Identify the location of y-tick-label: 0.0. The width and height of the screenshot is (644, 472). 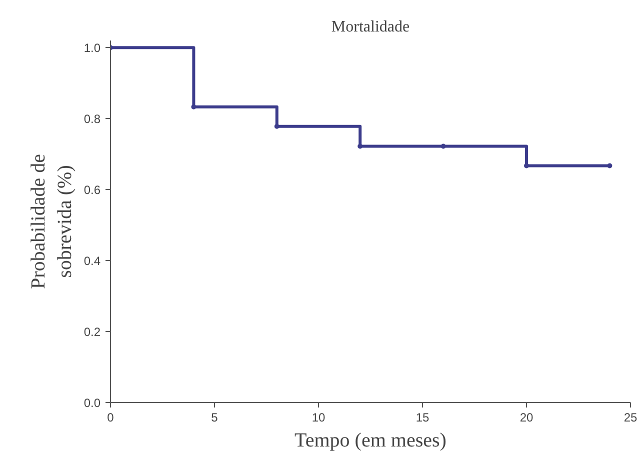
(92, 403).